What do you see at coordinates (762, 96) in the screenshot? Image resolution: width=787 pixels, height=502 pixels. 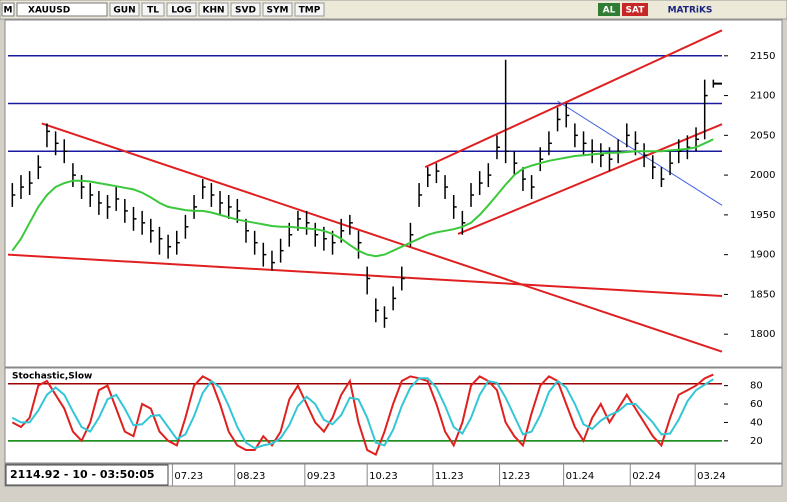 I see `y-tick-label: 2100` at bounding box center [762, 96].